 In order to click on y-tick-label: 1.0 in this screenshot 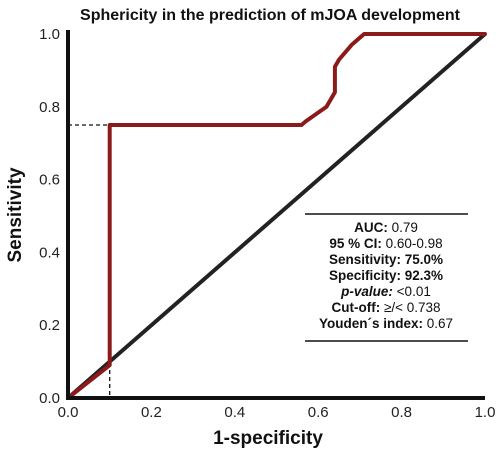, I will do `click(49, 34)`.